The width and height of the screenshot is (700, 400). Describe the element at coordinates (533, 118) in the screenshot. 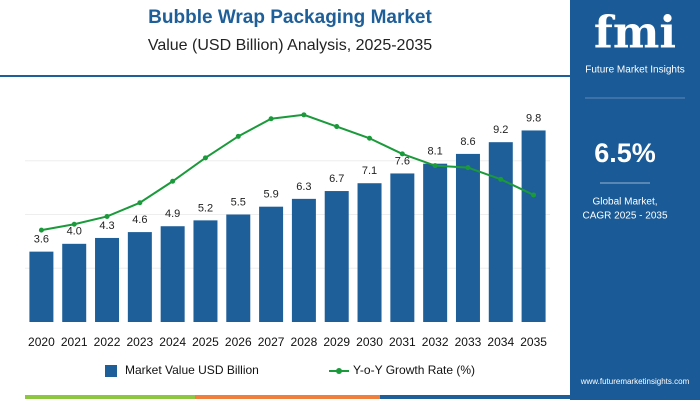

I see `value-label: 9.8` at that location.